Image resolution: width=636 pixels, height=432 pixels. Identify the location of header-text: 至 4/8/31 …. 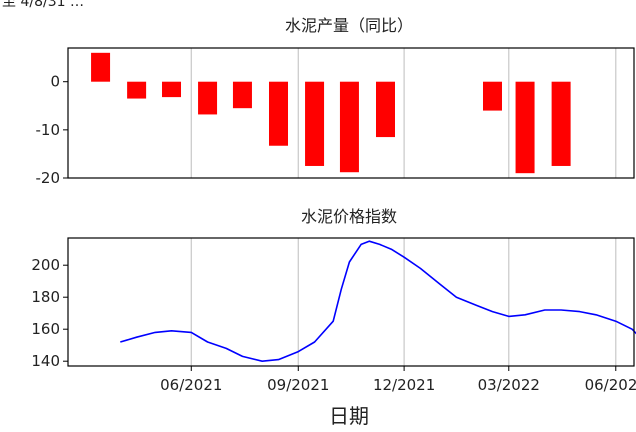
(43, 5).